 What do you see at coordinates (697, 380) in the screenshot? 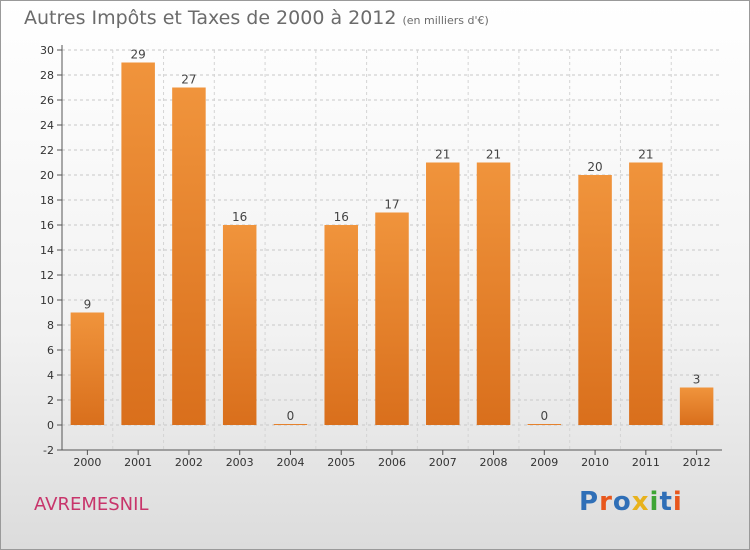
I see `data-label: 3` at bounding box center [697, 380].